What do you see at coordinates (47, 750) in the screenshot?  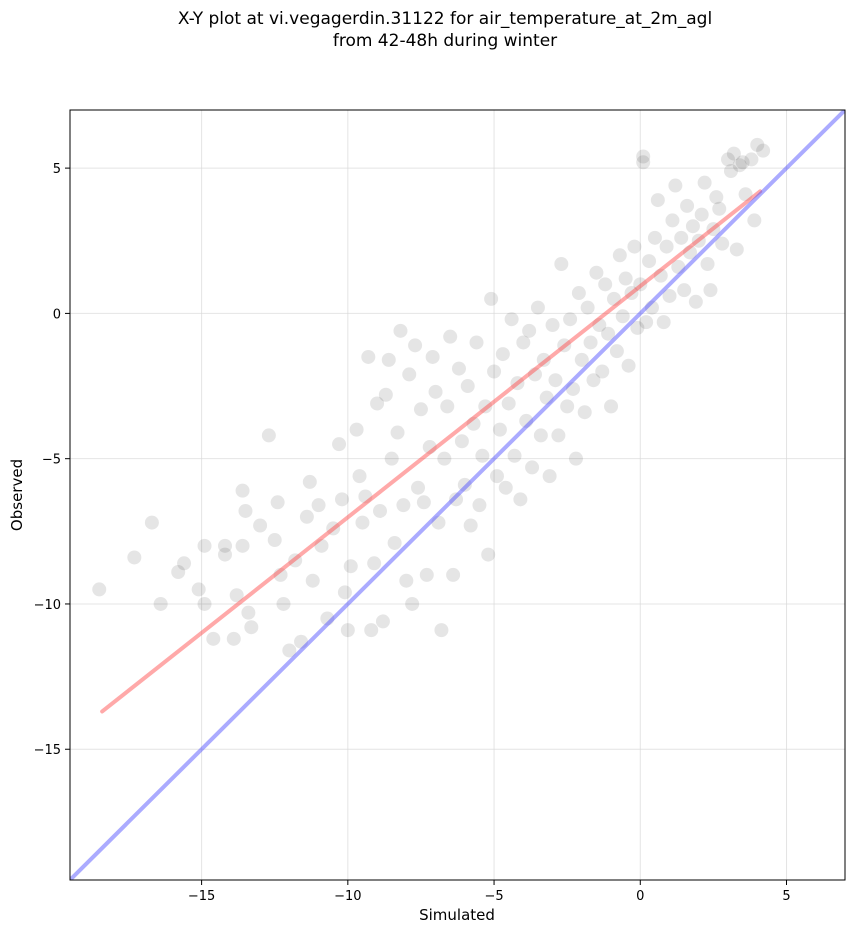 I see `y-tick-label: −15` at bounding box center [47, 750].